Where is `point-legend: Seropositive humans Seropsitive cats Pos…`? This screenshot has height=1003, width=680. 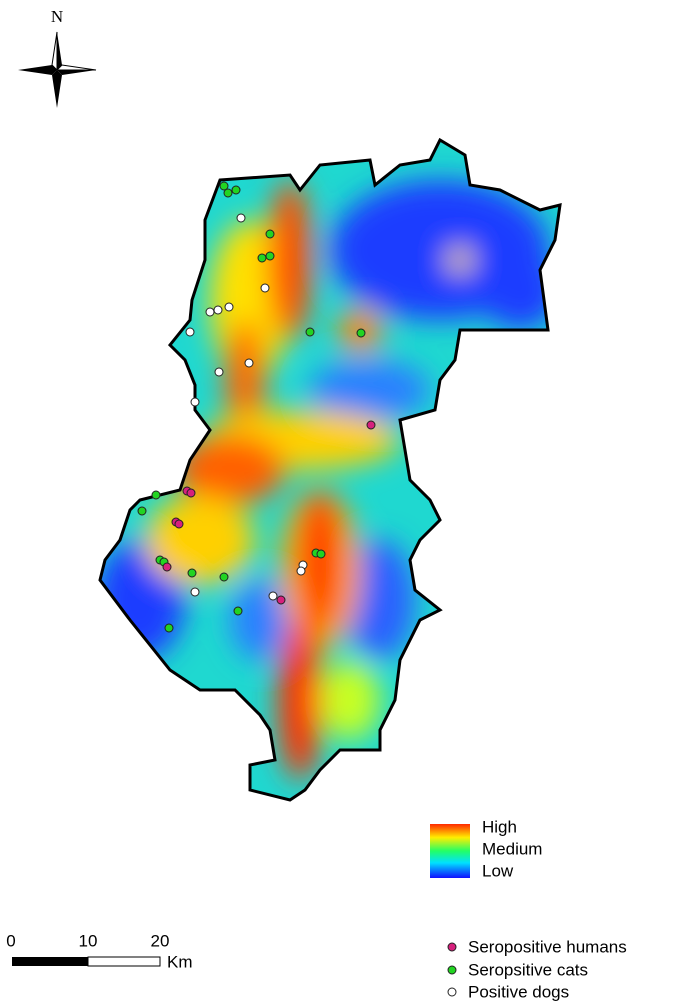
point-legend: Seropositive humans Seropsitive cats Pos… is located at coordinates (537, 969).